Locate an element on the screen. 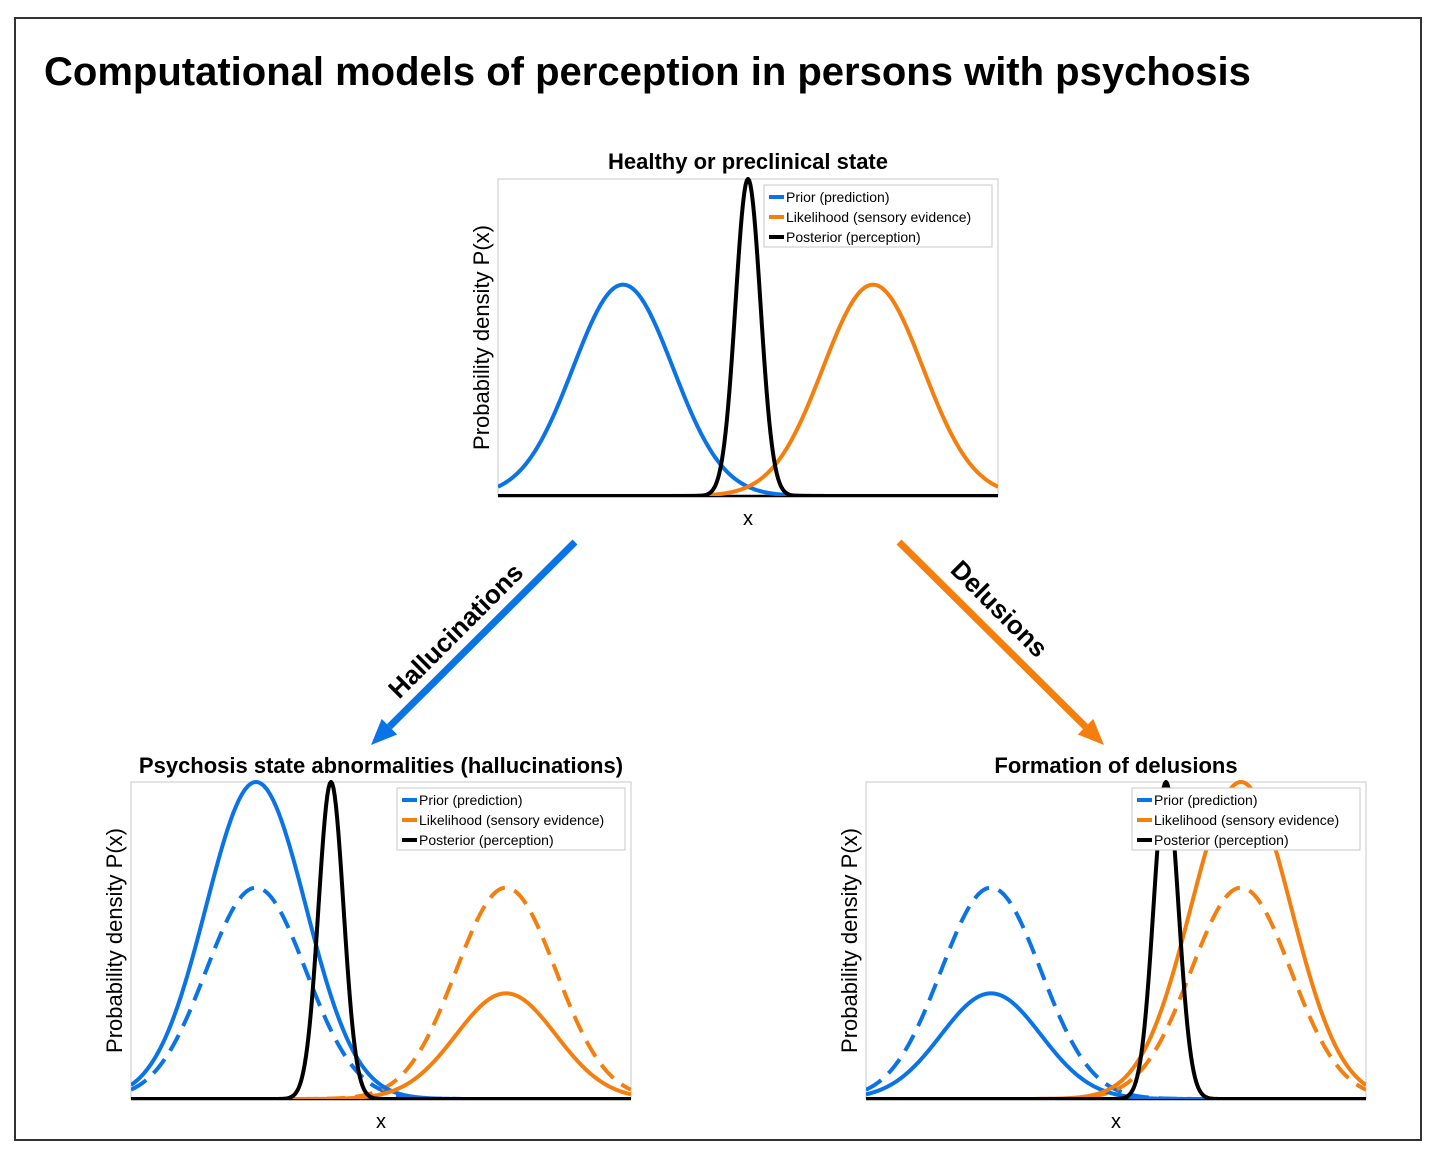 This screenshot has height=1152, width=1440. hallucinations-arrow-shaft is located at coordinates (482, 634).